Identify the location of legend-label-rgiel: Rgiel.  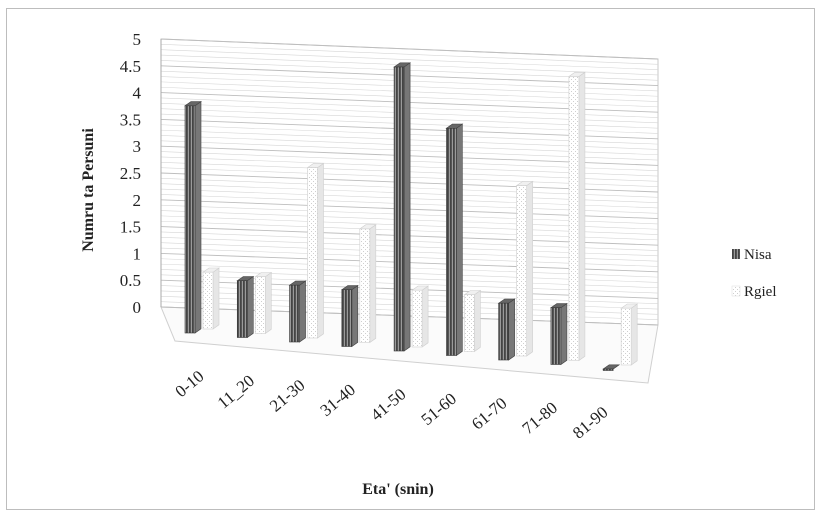
(760, 292).